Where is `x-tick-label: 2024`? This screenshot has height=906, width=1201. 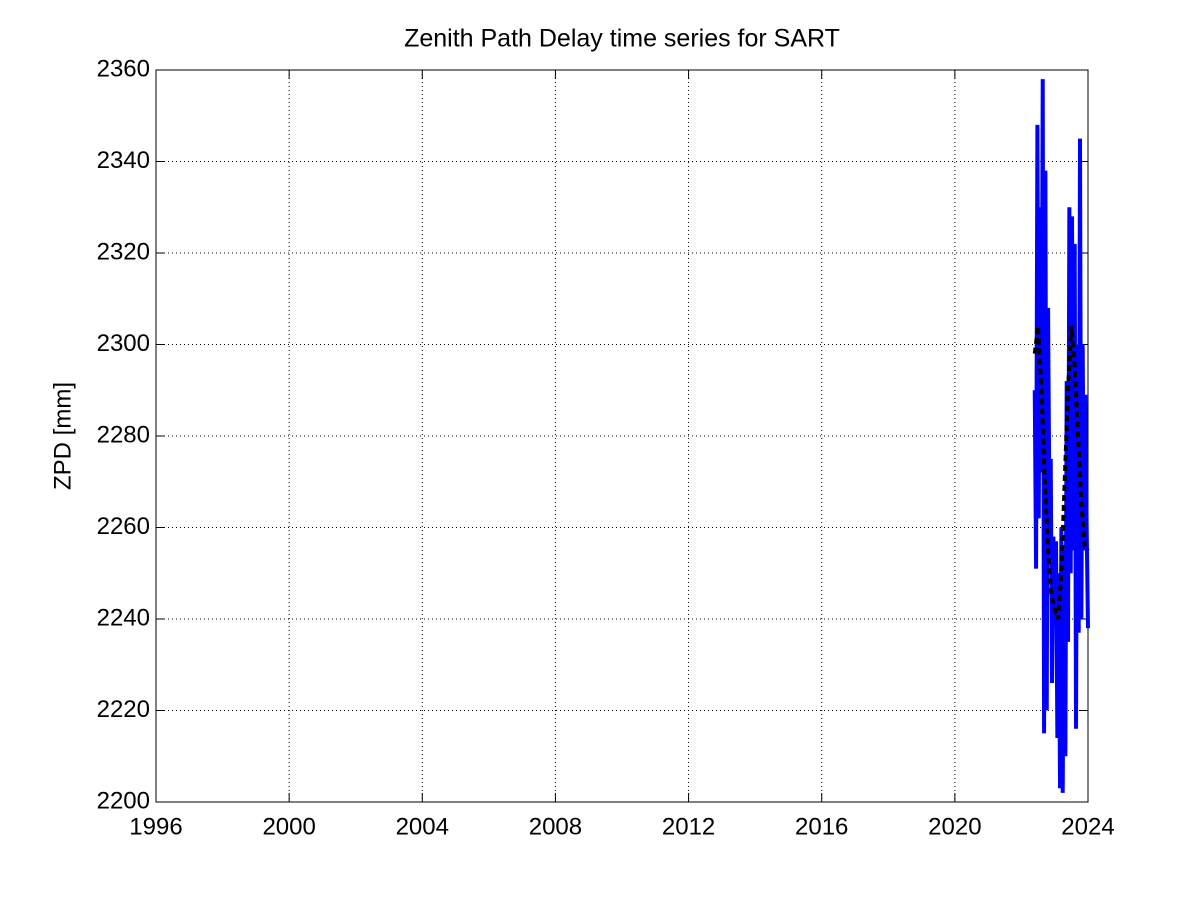 x-tick-label: 2024 is located at coordinates (1087, 826).